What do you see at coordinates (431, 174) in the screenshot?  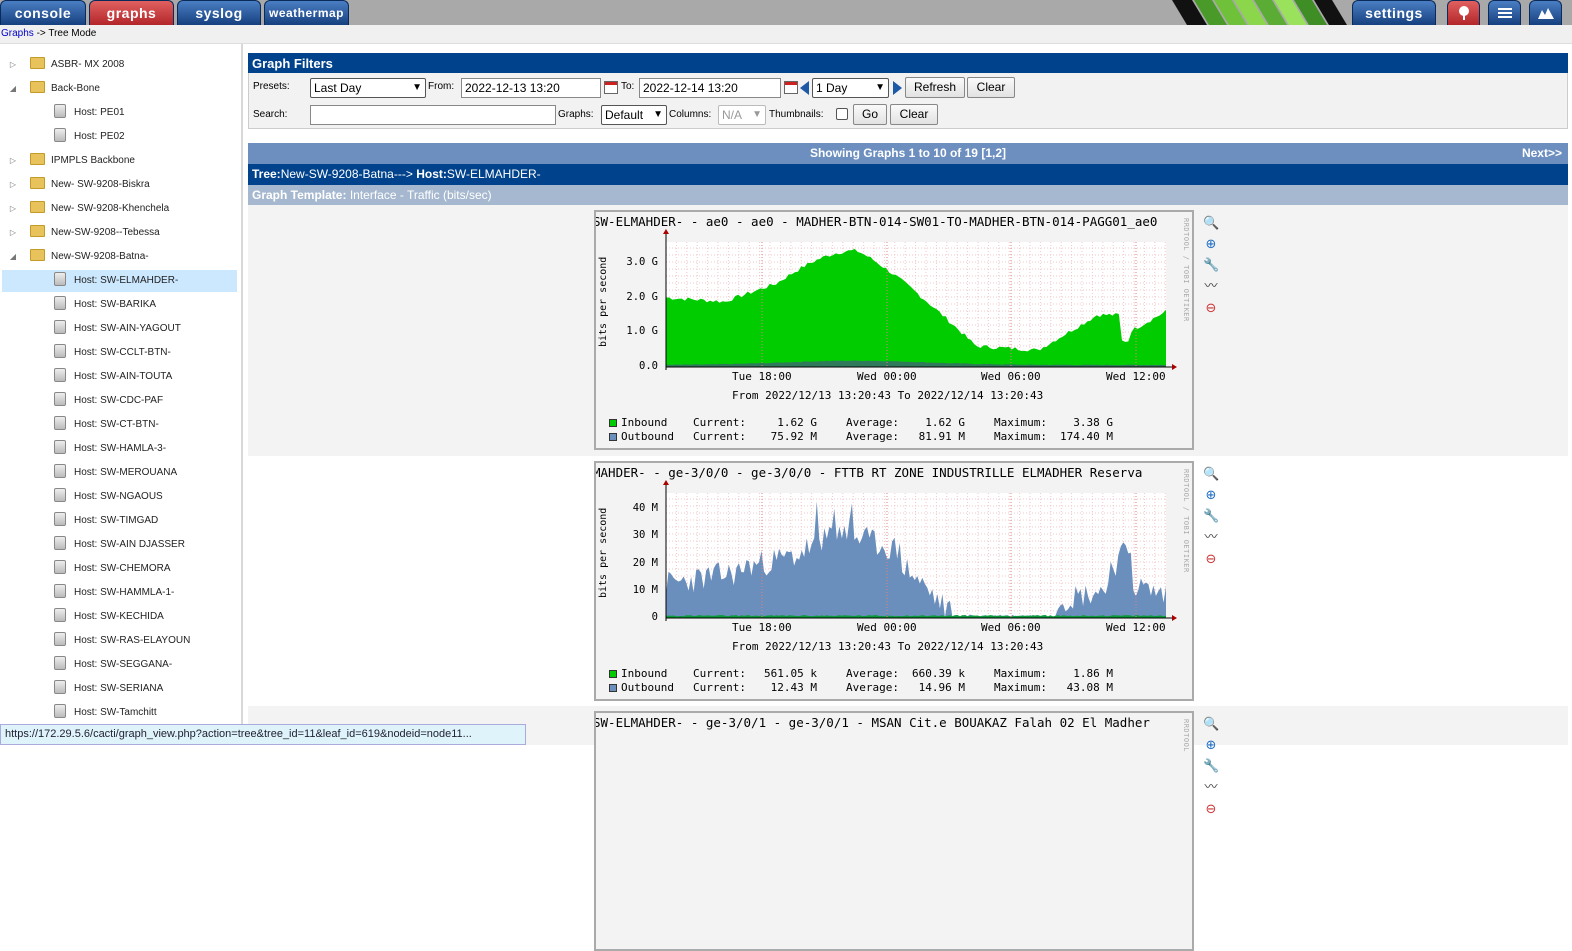 I see `host-label: Host:` at bounding box center [431, 174].